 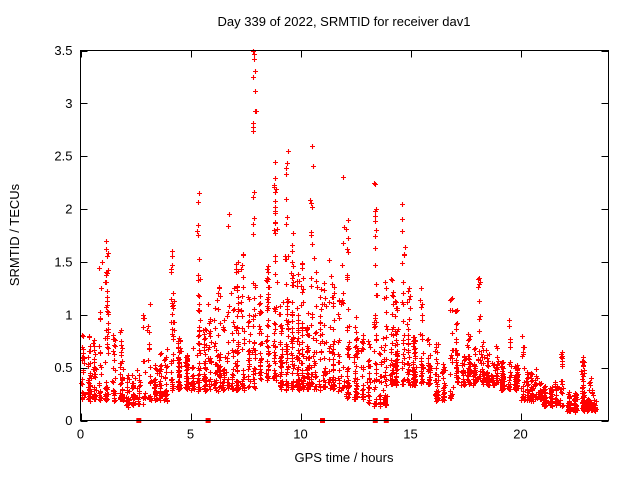 I want to click on x-tick-label: 15, so click(x=410, y=434).